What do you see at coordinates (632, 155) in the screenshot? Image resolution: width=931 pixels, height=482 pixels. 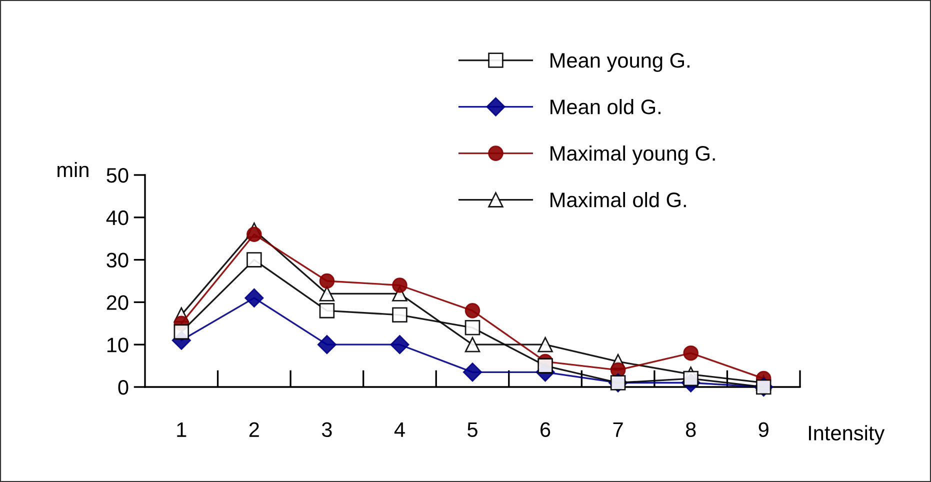 I see `legend-label: Maximal young G.` at bounding box center [632, 155].